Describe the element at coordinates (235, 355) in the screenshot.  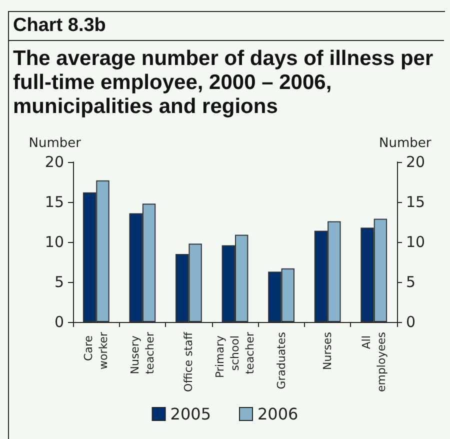
I see `x-tick-label: Primary school teacher` at that location.